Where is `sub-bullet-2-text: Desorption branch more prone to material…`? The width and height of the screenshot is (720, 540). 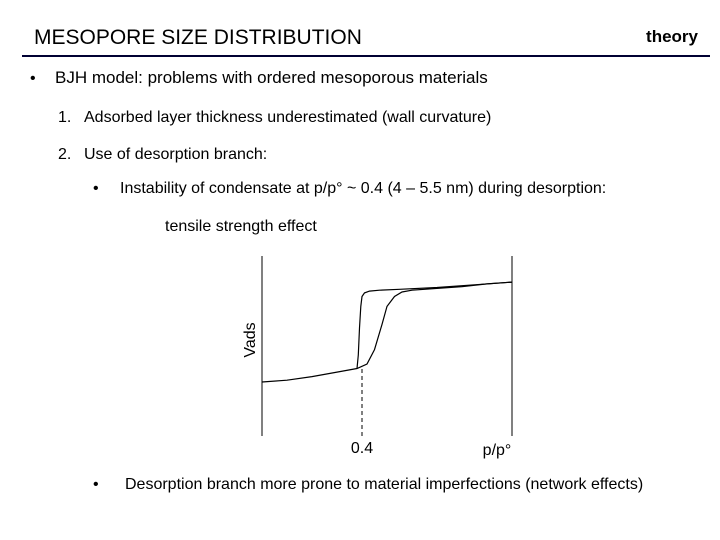
sub-bullet-2-text: Desorption branch more prone to material… is located at coordinates (384, 484).